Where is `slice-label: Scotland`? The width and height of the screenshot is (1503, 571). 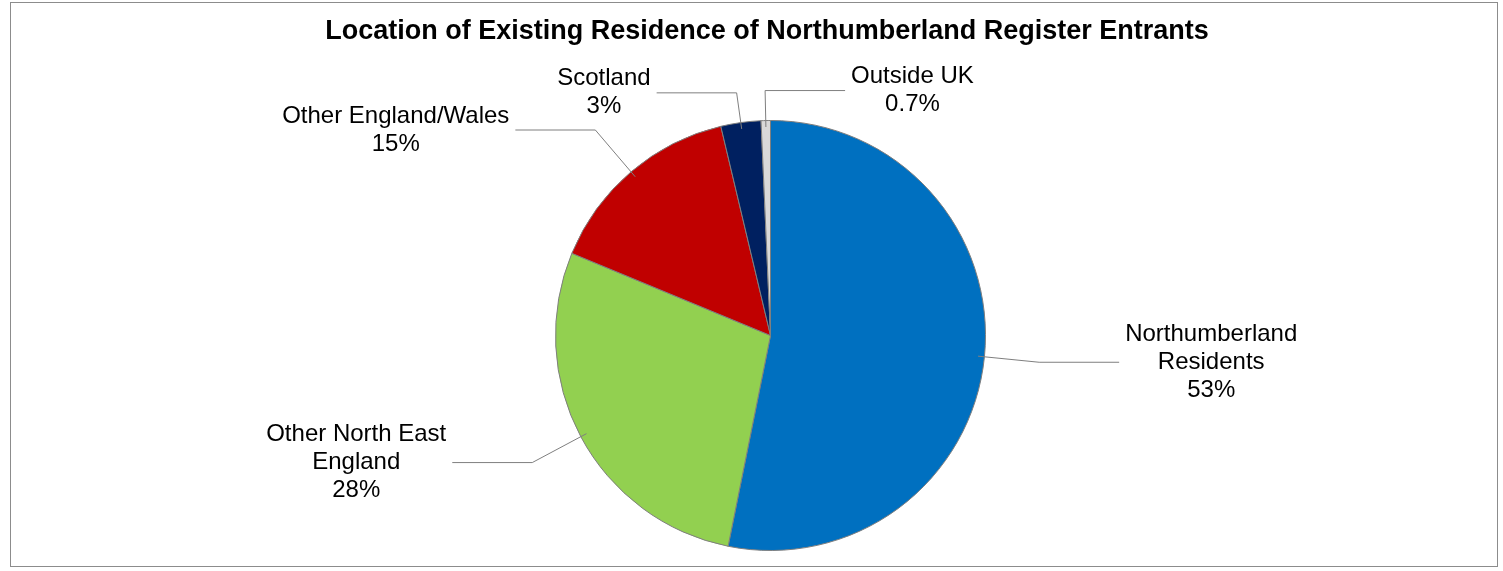
slice-label: Scotland is located at coordinates (604, 77).